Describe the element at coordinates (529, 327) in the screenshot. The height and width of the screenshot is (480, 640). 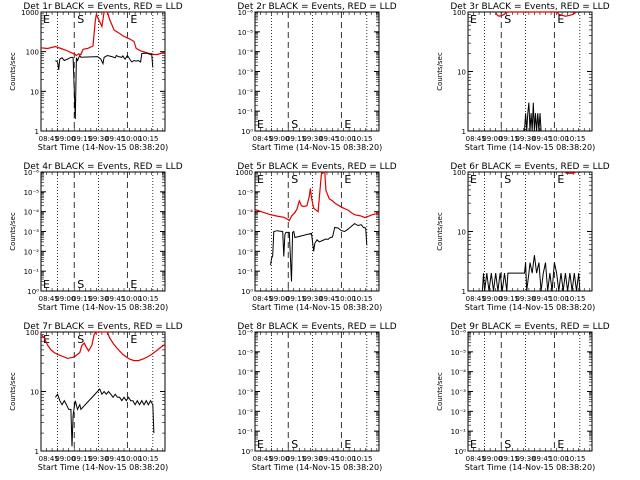
I see `panel-title: Det 9r BLACK = Events, RED = LLD` at that location.